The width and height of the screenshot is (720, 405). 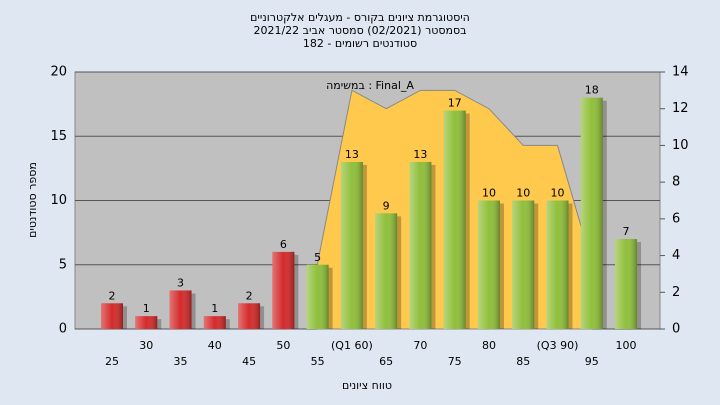 I want to click on title-line: בסמסטר (02/2021) סמסטר אביב 2021/22, so click(x=359, y=30).